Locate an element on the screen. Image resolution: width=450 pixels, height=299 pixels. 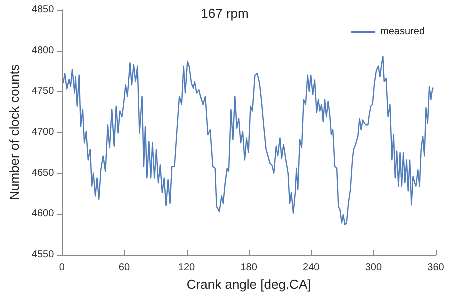
x-tick-label: 60 is located at coordinates (124, 268).